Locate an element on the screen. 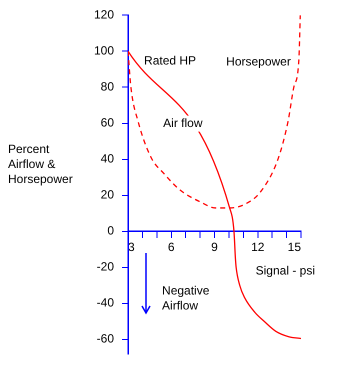  x-axis-title: Signal - psi is located at coordinates (285, 271).